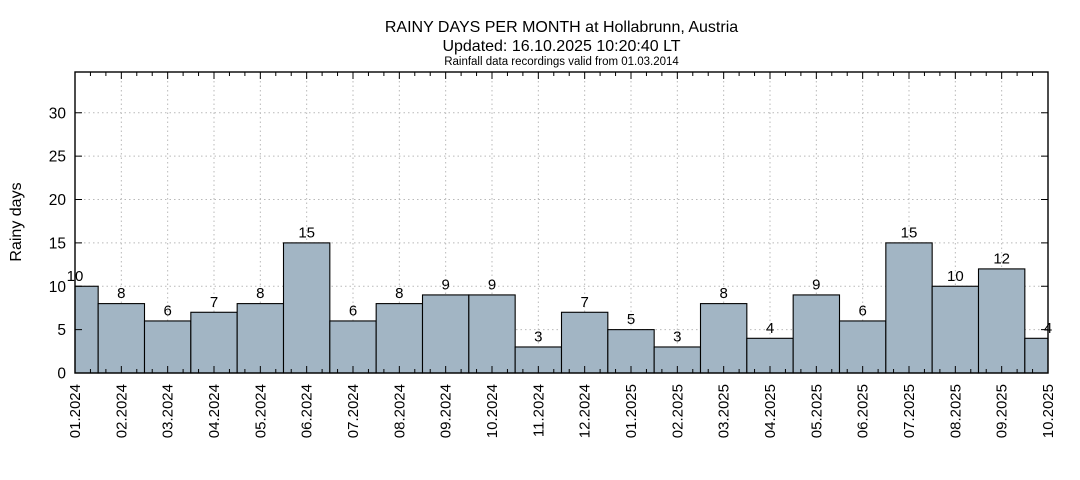  What do you see at coordinates (1001, 258) in the screenshot?
I see `bar-value-label: 12` at bounding box center [1001, 258].